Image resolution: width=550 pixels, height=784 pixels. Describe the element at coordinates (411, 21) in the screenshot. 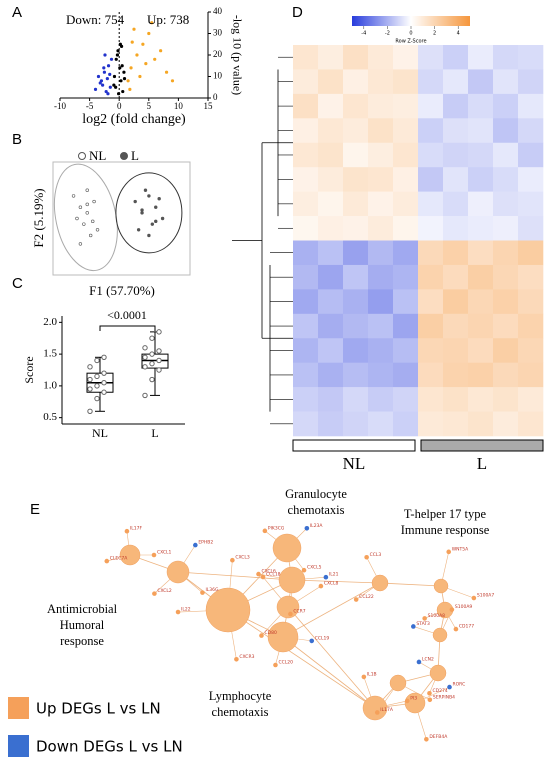

I see `colorbar` at that location.